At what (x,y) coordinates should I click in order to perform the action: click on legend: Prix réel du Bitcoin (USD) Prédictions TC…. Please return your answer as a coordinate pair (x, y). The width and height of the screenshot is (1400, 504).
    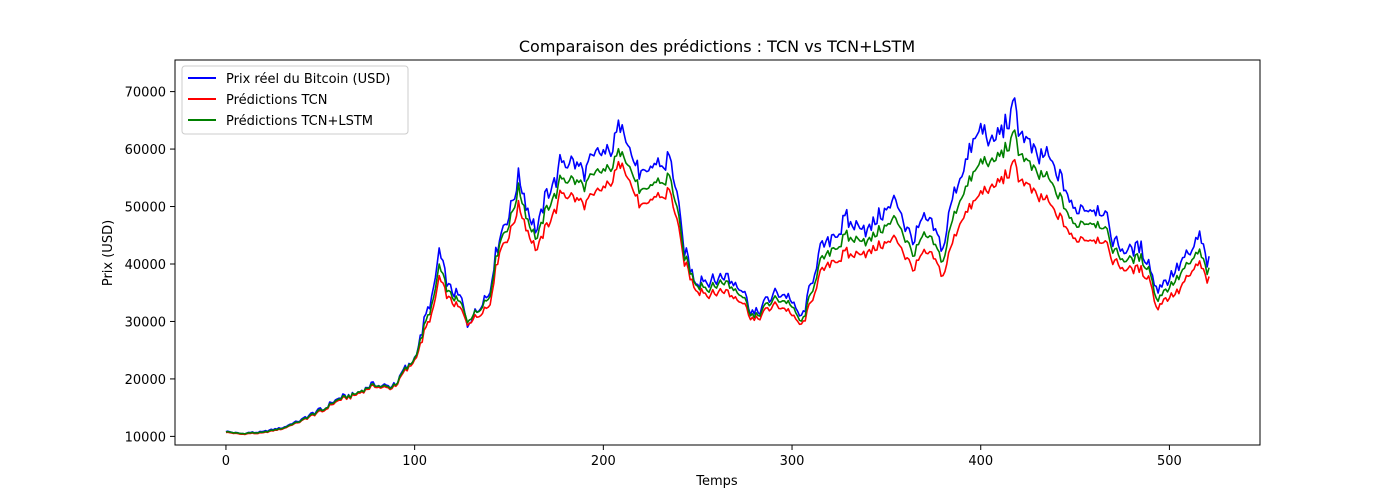
    Looking at the image, I should click on (295, 100).